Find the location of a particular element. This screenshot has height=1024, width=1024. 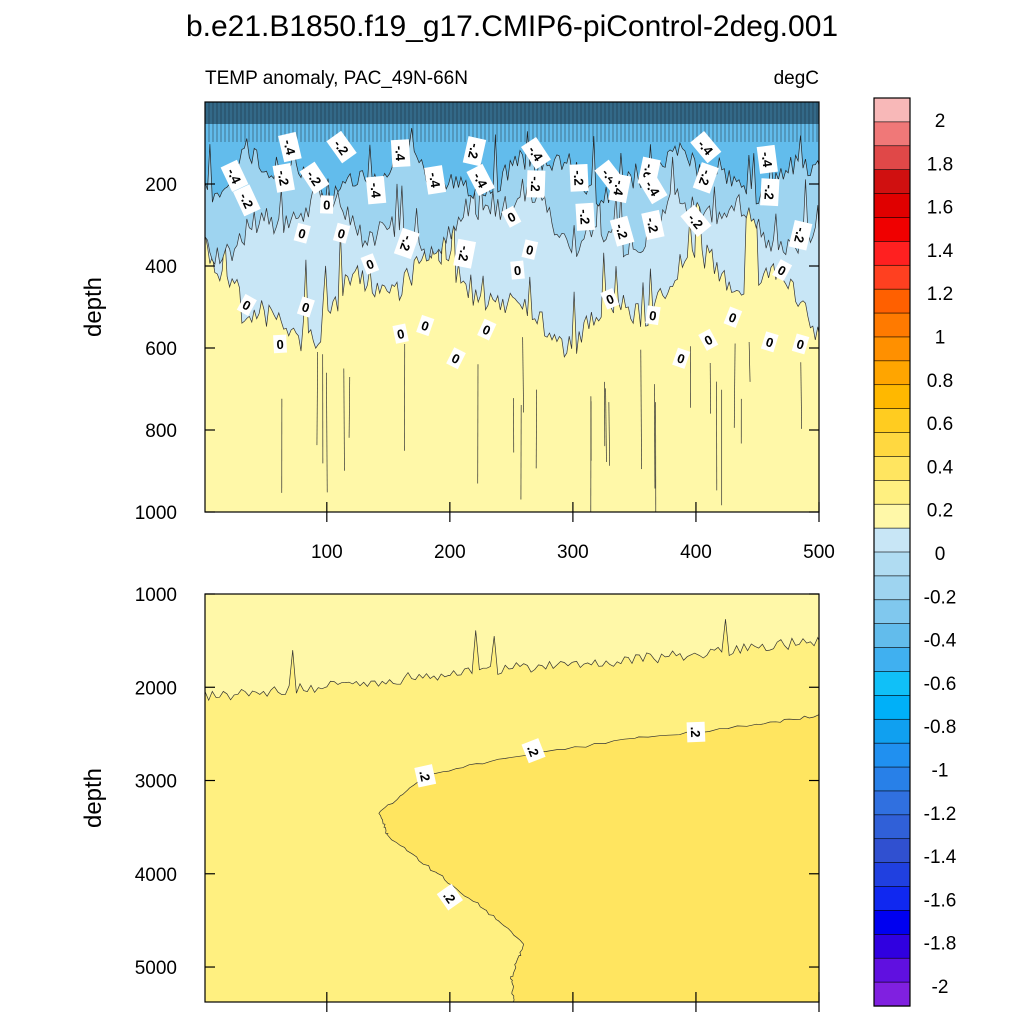

colorbar-label: -0.6 is located at coordinates (940, 684).